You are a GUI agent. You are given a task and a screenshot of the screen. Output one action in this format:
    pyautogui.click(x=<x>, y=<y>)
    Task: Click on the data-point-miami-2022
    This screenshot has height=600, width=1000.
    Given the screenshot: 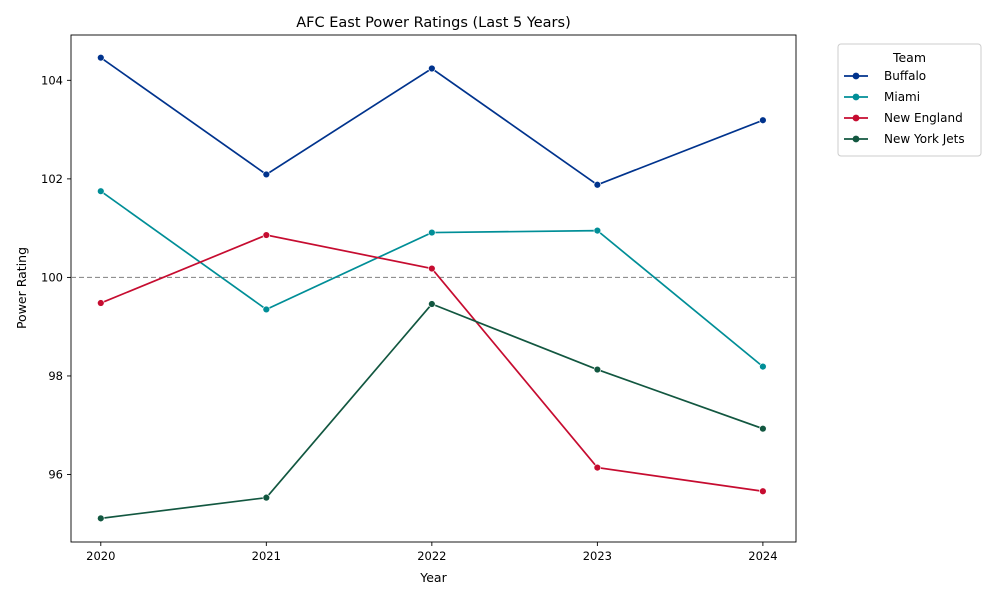 What is the action you would take?
    pyautogui.click(x=432, y=232)
    